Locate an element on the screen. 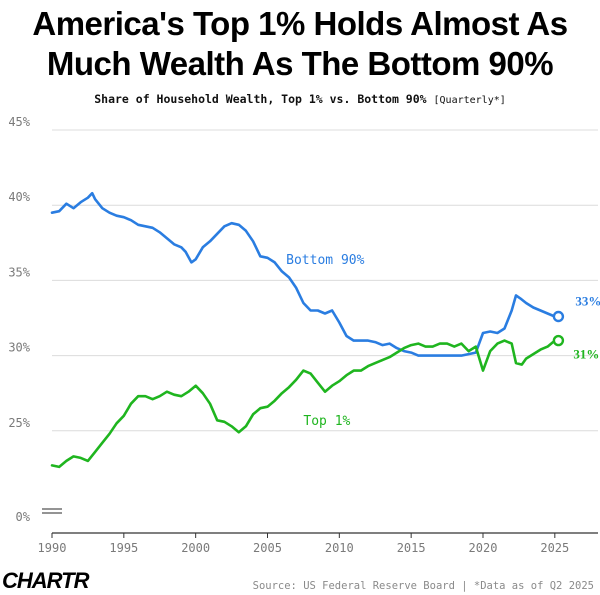 This screenshot has width=600, height=595. x-tick-label: 1990 is located at coordinates (52, 548).